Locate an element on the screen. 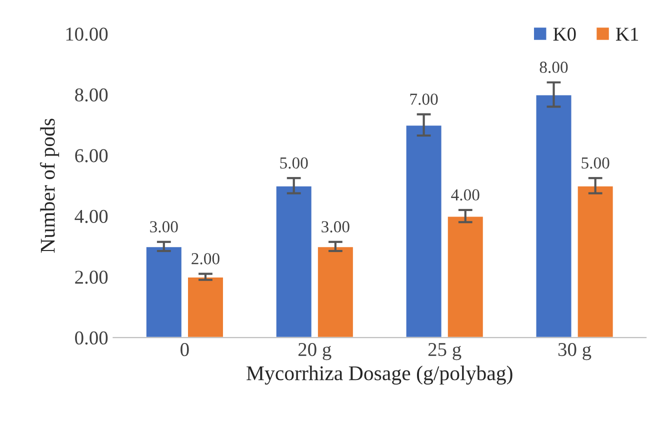 This screenshot has height=422, width=666. x-tick-label: 0 is located at coordinates (184, 349).